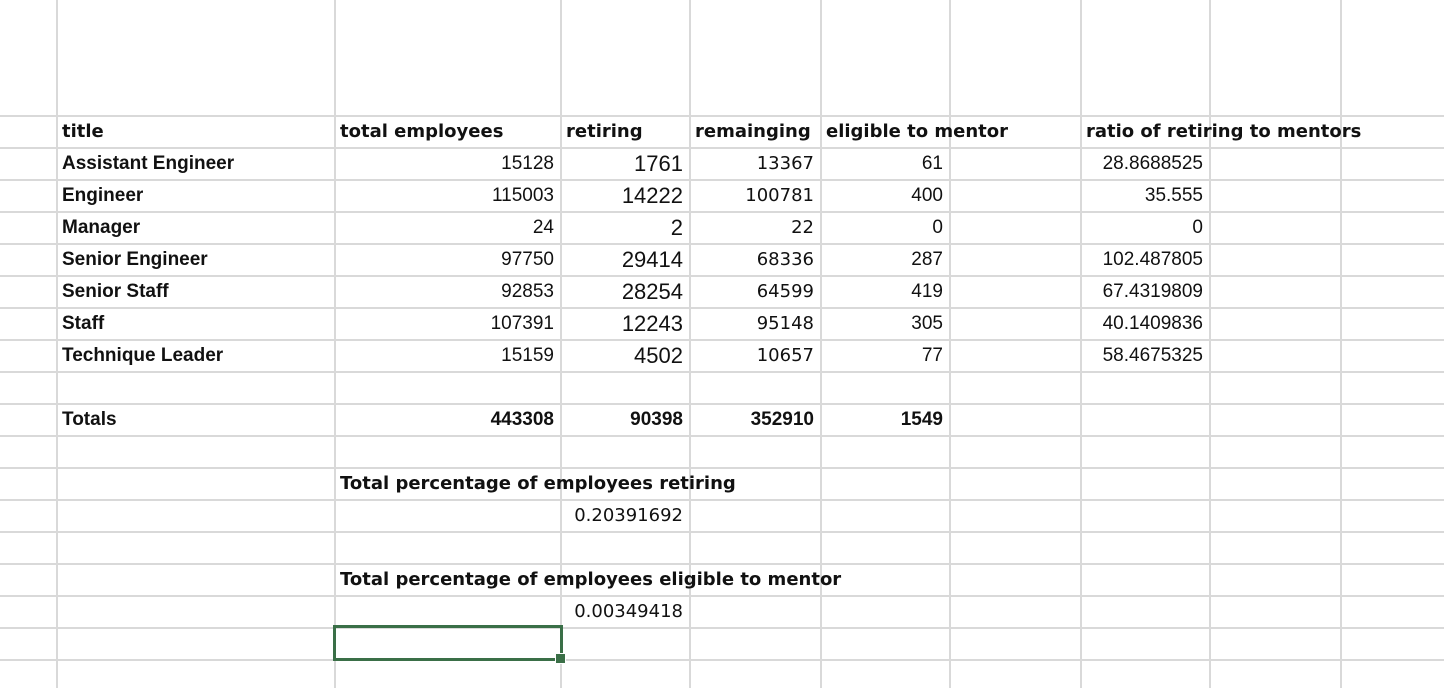 The image size is (1444, 688). Describe the element at coordinates (560, 658) in the screenshot. I see `fill-handle` at that location.